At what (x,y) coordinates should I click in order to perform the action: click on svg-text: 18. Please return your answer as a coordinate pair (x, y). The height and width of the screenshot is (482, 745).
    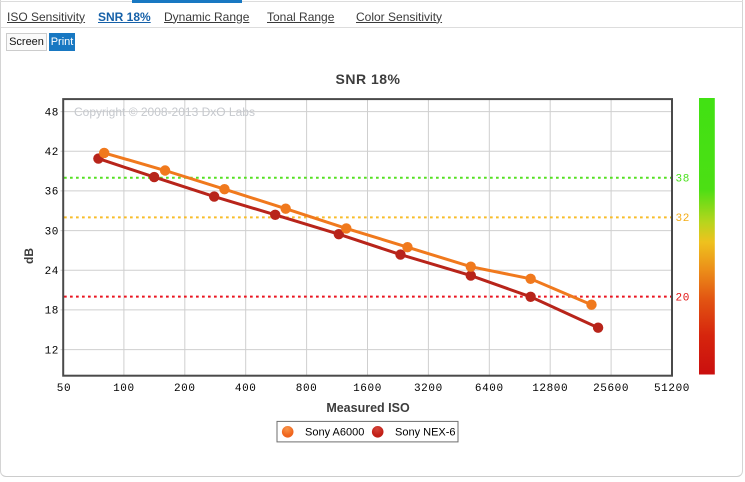
    Looking at the image, I should click on (52, 312).